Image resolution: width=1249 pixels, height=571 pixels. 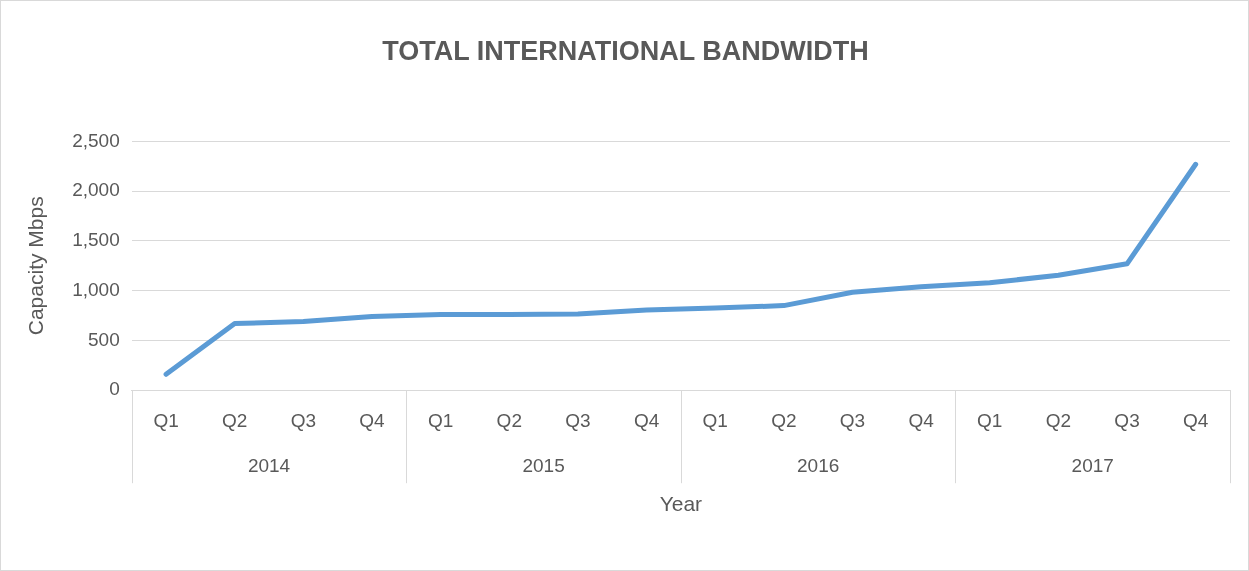 What do you see at coordinates (96, 190) in the screenshot?
I see `y-tick-label: 2,000` at bounding box center [96, 190].